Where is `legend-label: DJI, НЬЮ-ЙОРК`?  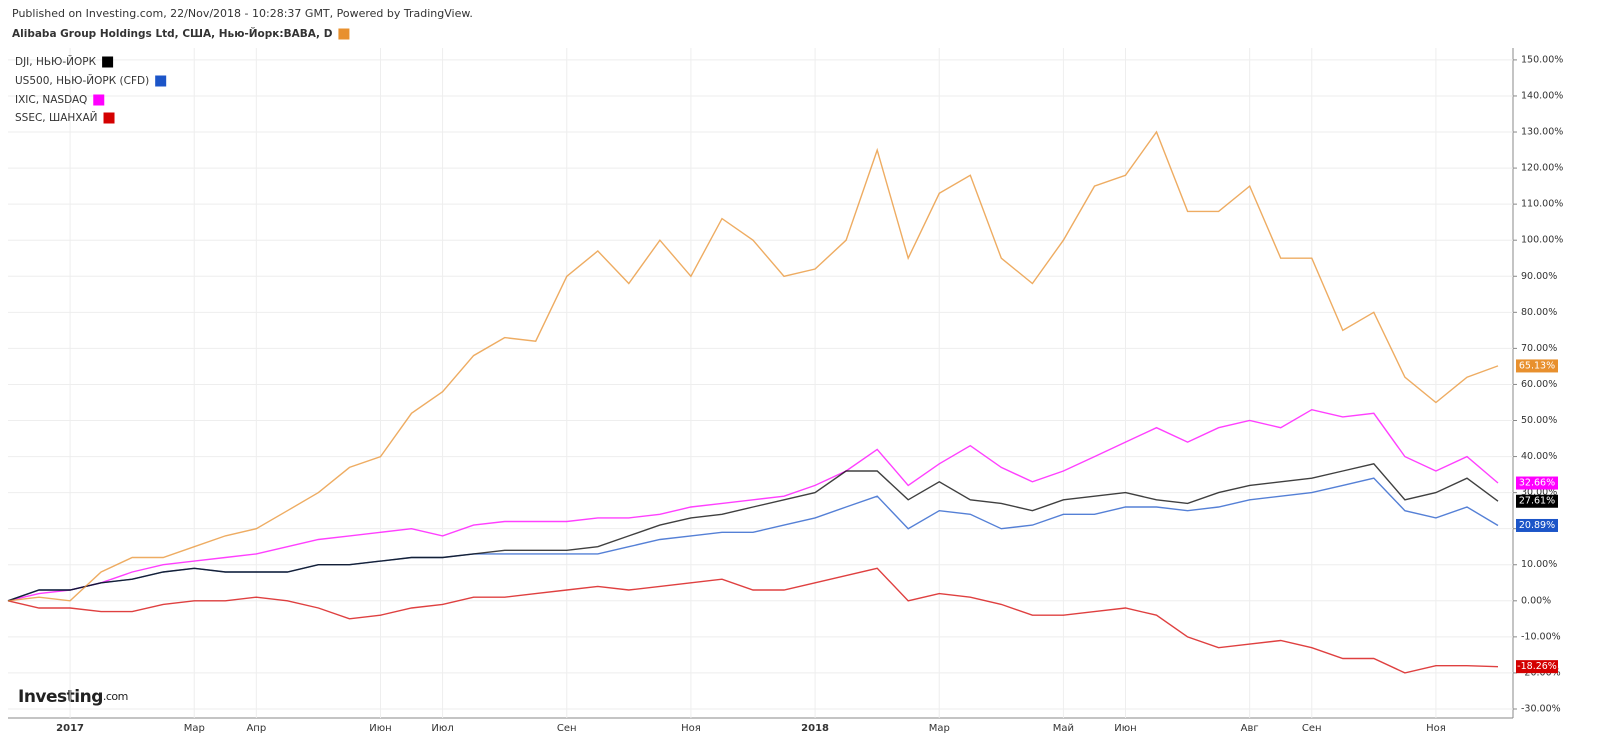
legend-label: DJI, НЬЮ-ЙОРК is located at coordinates (56, 61).